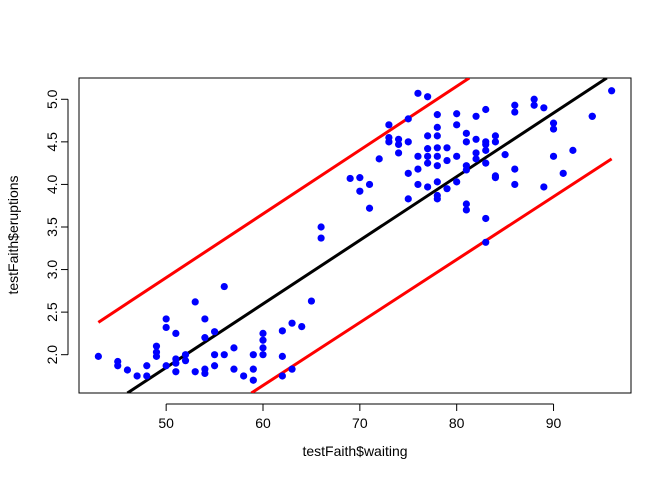 This screenshot has height=480, width=672. What do you see at coordinates (263, 423) in the screenshot?
I see `x-tick-label: 60` at bounding box center [263, 423].